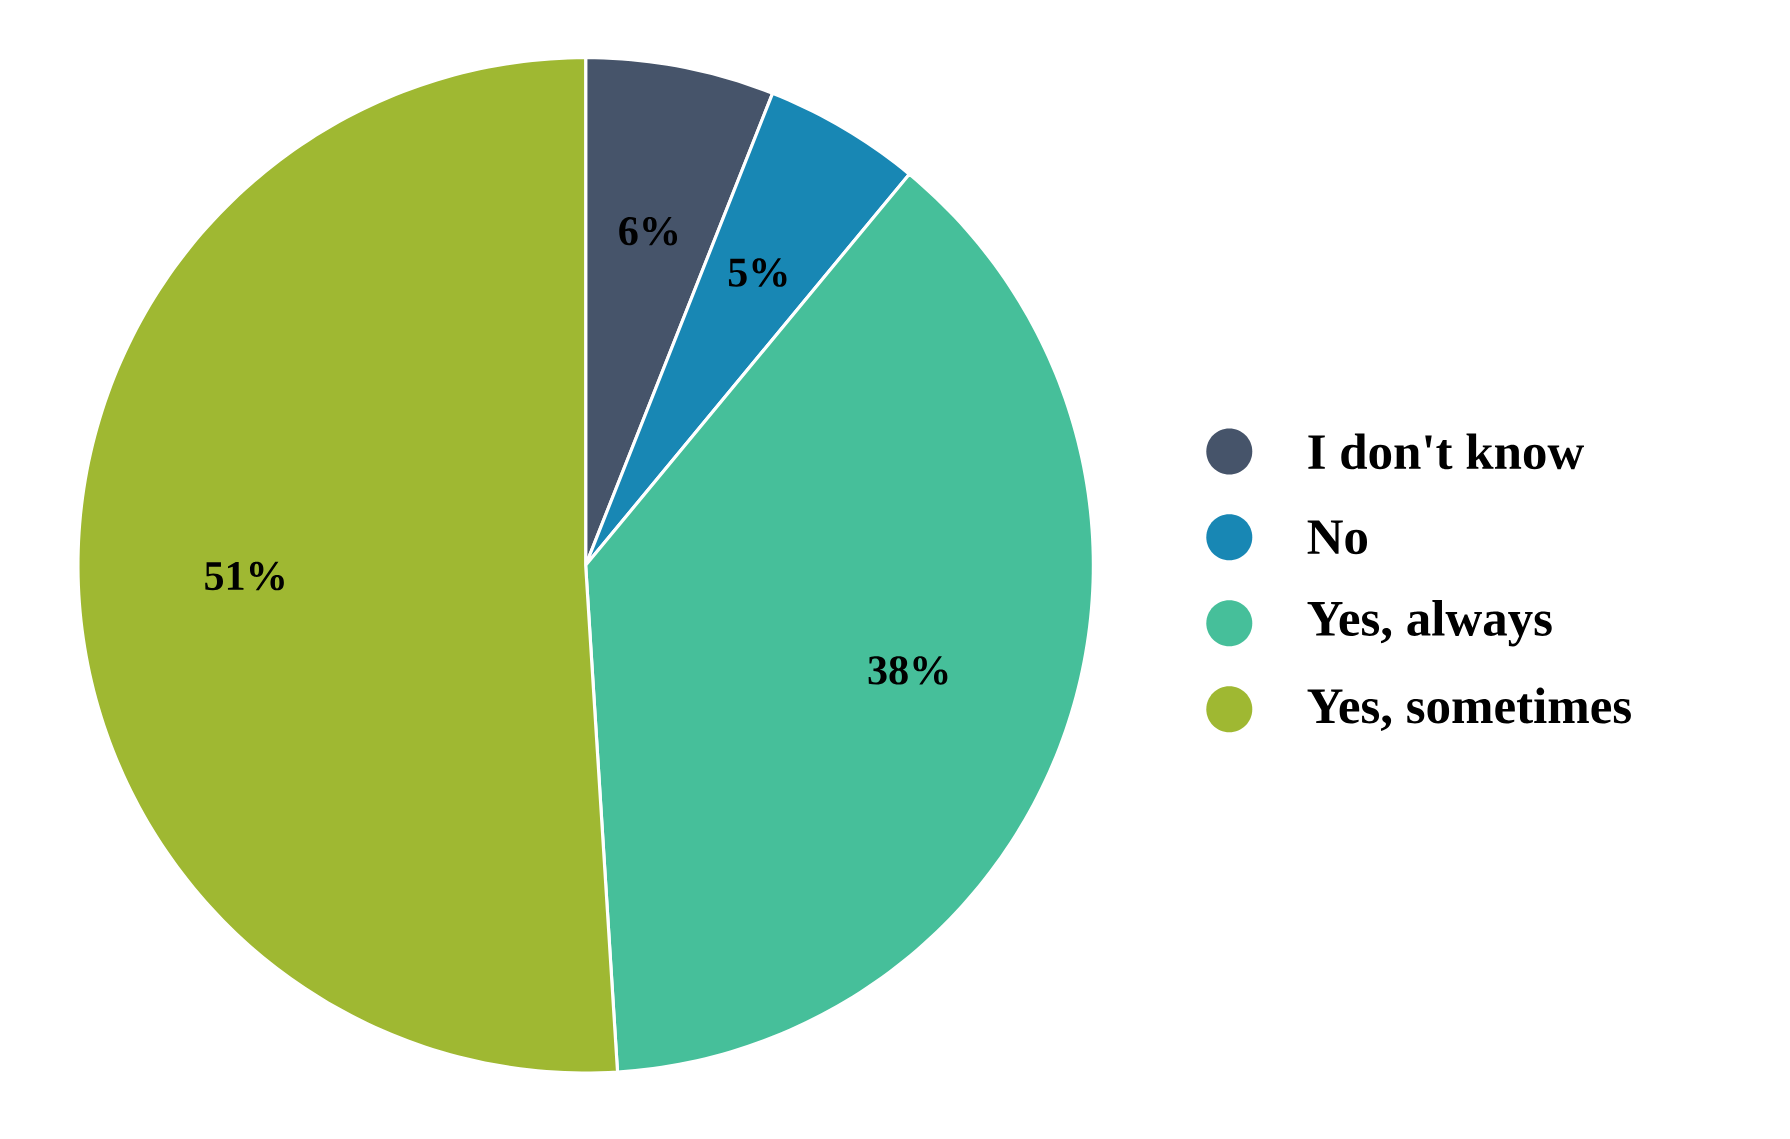 The image size is (1790, 1139). I want to click on data-label: 5%, so click(757, 272).